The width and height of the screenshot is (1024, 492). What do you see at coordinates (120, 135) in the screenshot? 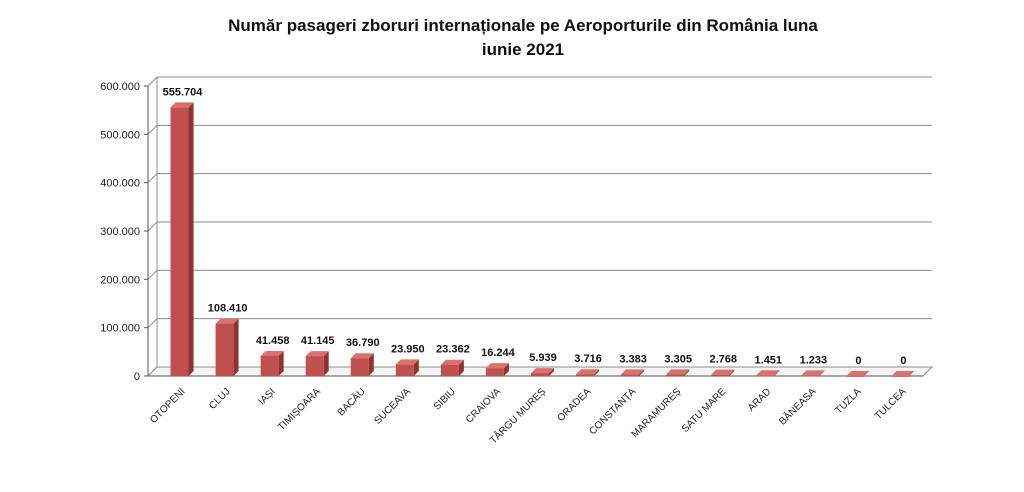
I see `y-tick-label: 500.000` at bounding box center [120, 135].